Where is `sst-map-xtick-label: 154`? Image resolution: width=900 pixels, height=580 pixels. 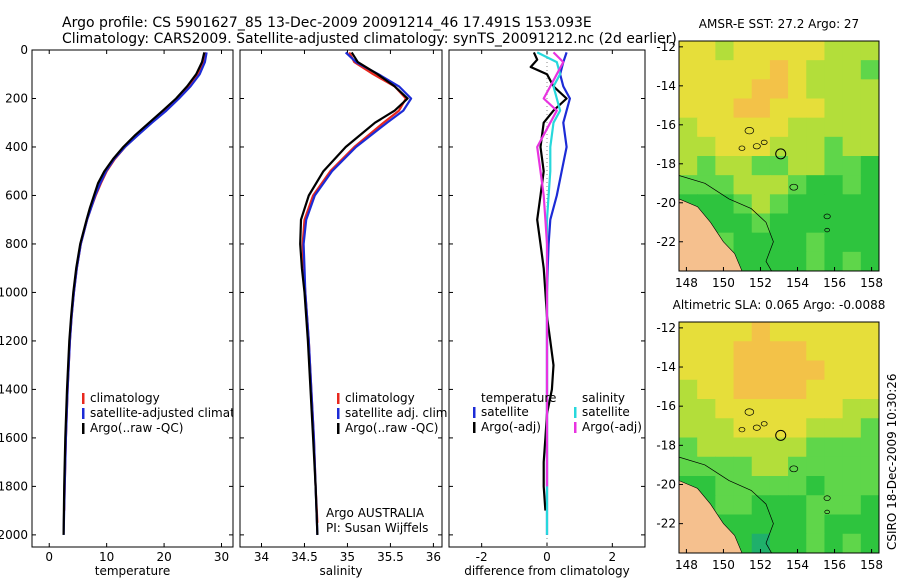 sst-map-xtick-label: 154 is located at coordinates (797, 283).